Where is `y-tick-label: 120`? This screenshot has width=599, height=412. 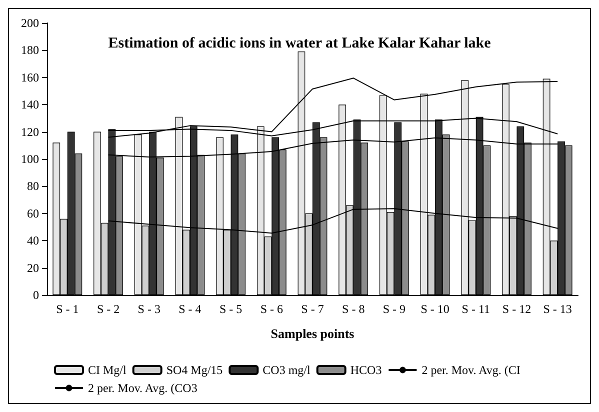
y-tick-label: 120 is located at coordinates (30, 131).